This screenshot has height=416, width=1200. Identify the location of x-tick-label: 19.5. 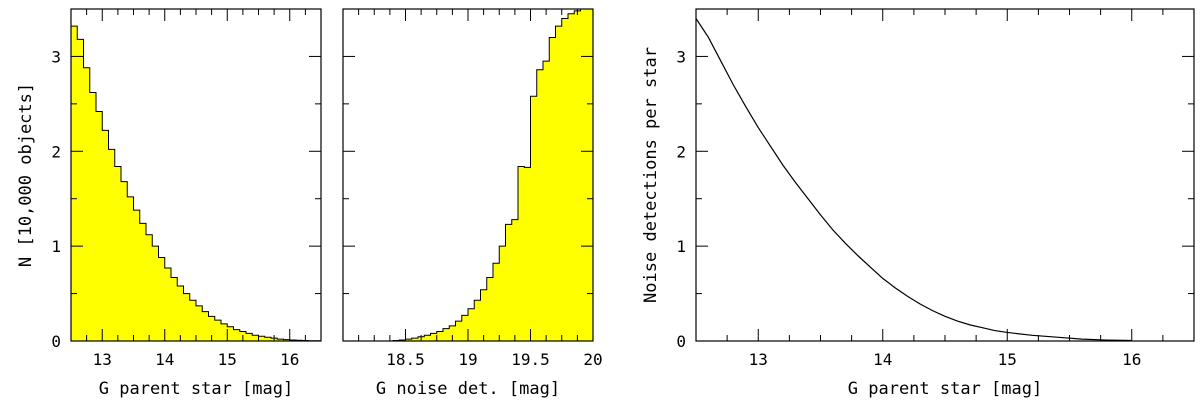
(530, 359).